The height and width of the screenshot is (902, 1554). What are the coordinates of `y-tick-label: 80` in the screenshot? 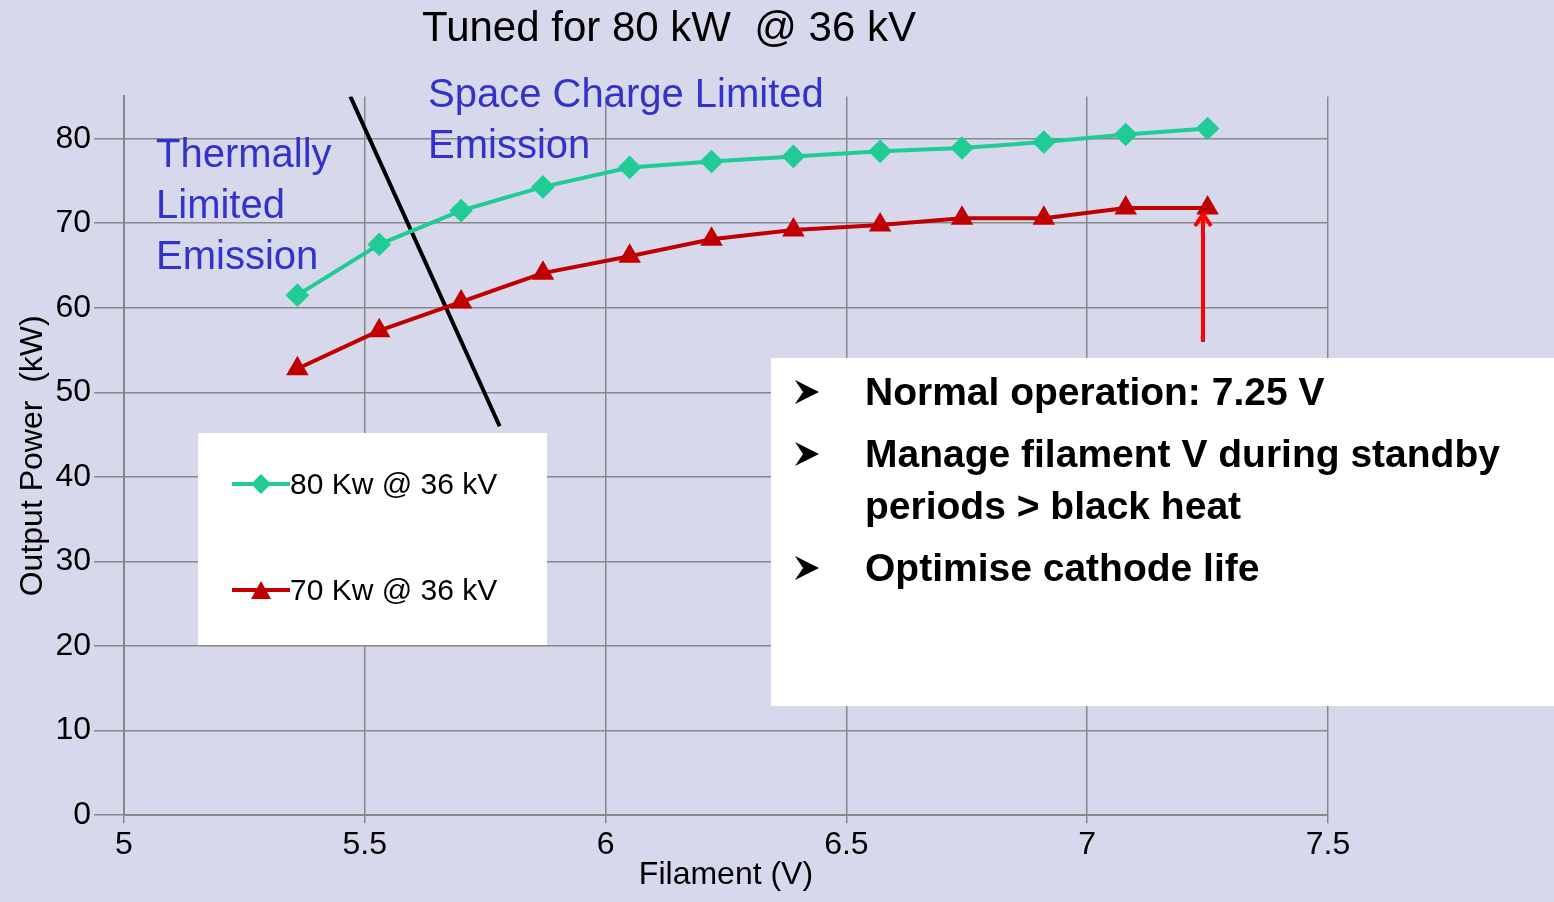 It's located at (73, 136).